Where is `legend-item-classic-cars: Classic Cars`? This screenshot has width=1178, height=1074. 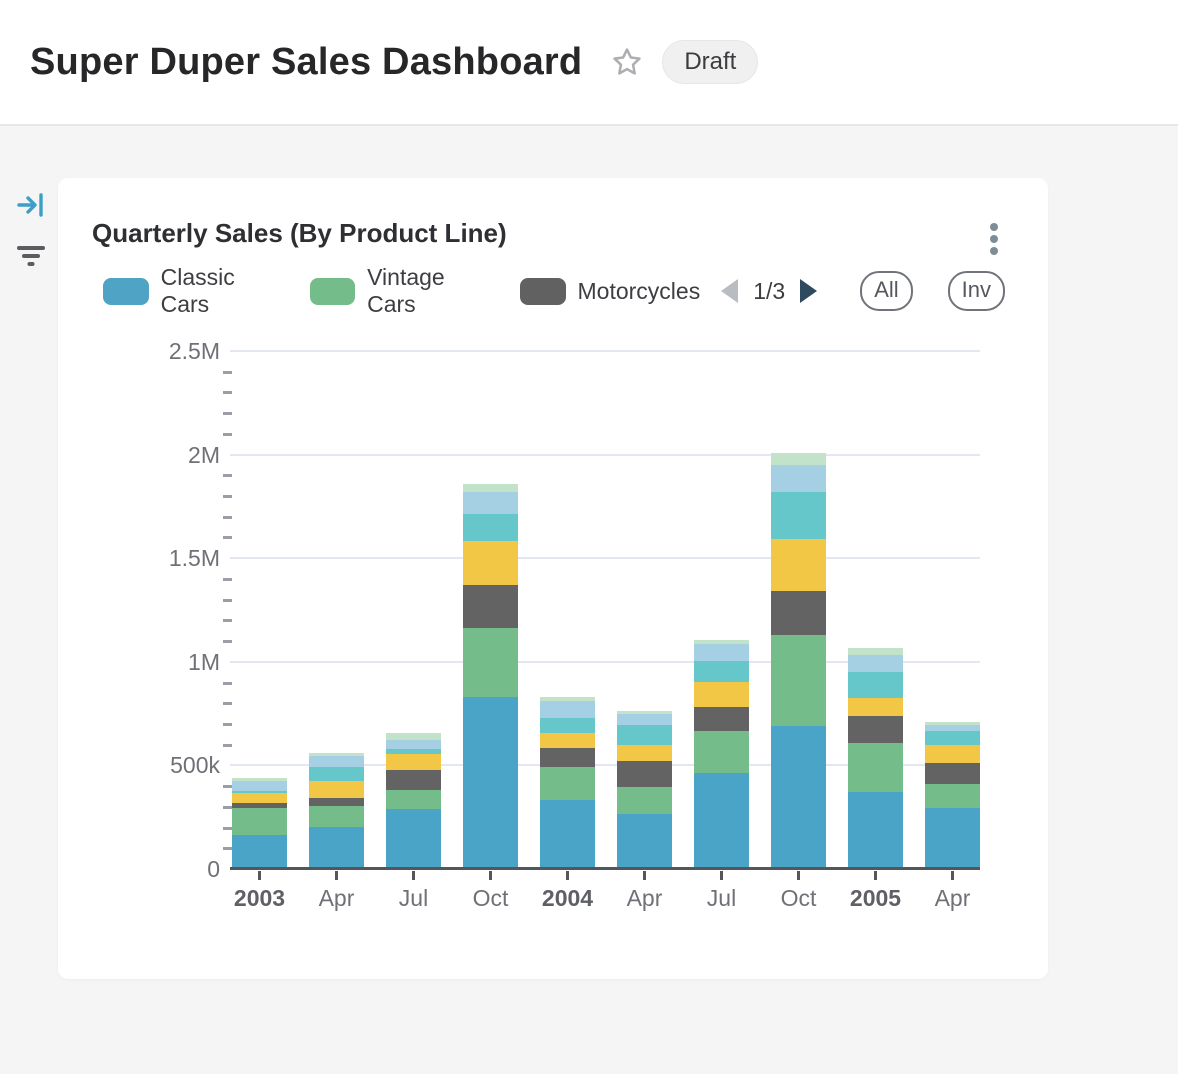 legend-item-classic-cars: Classic Cars is located at coordinates (196, 291).